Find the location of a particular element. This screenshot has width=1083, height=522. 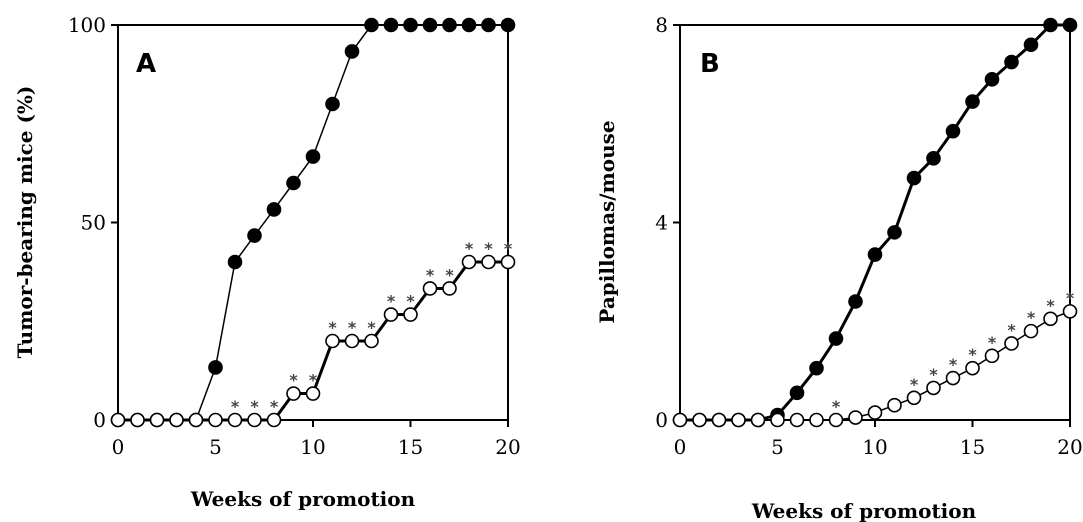

panel-label: B is located at coordinates (710, 64).